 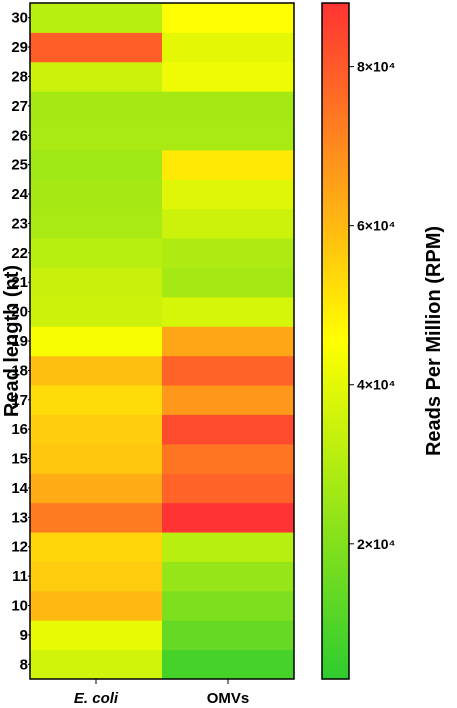 What do you see at coordinates (19, 312) in the screenshot?
I see `y-tick-label-20: 20` at bounding box center [19, 312].